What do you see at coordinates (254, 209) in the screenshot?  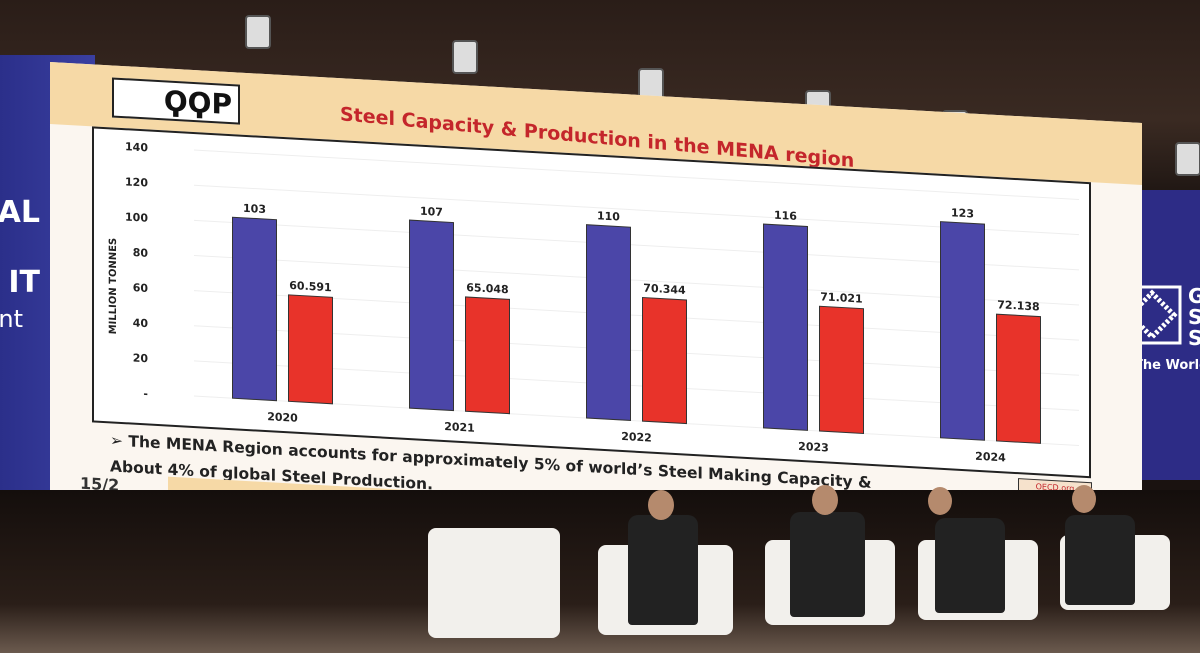 I see `data-label: 103` at bounding box center [254, 209].